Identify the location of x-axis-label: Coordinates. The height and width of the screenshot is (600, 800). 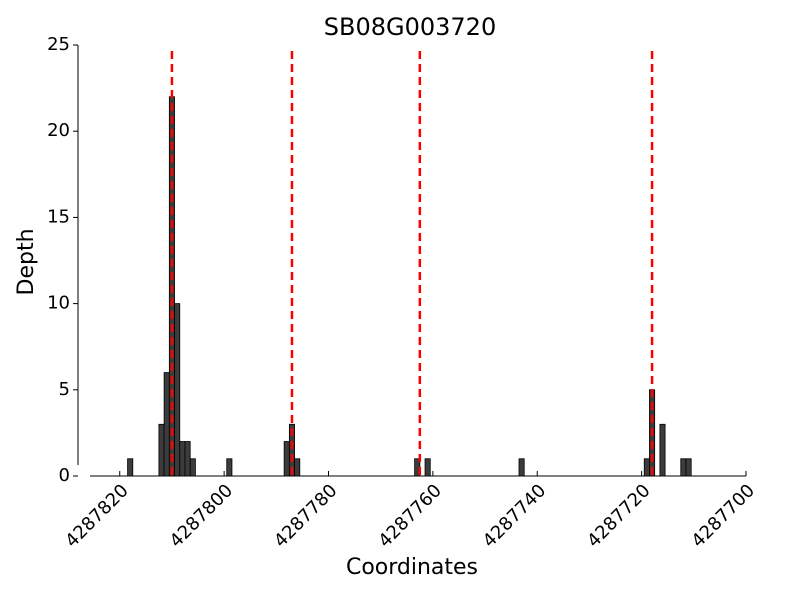
(412, 567).